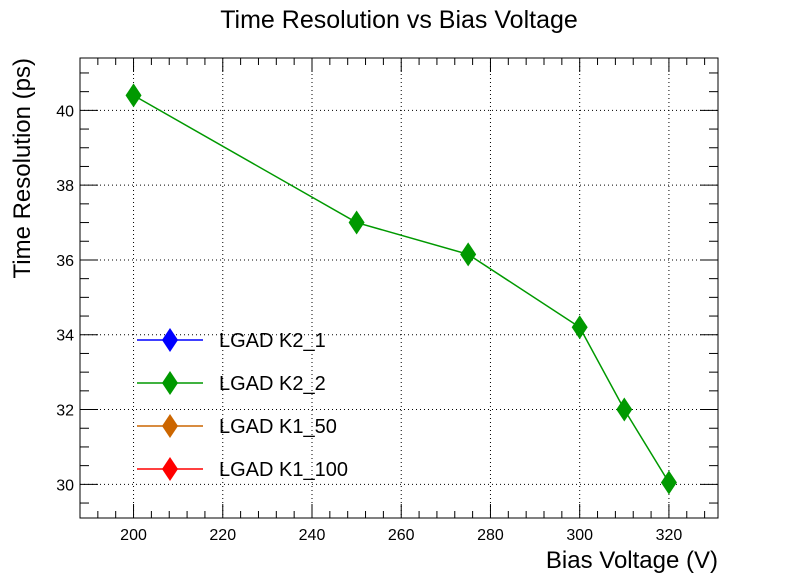 The width and height of the screenshot is (798, 576). I want to click on legend-label: LGAD K1_100, so click(283, 470).